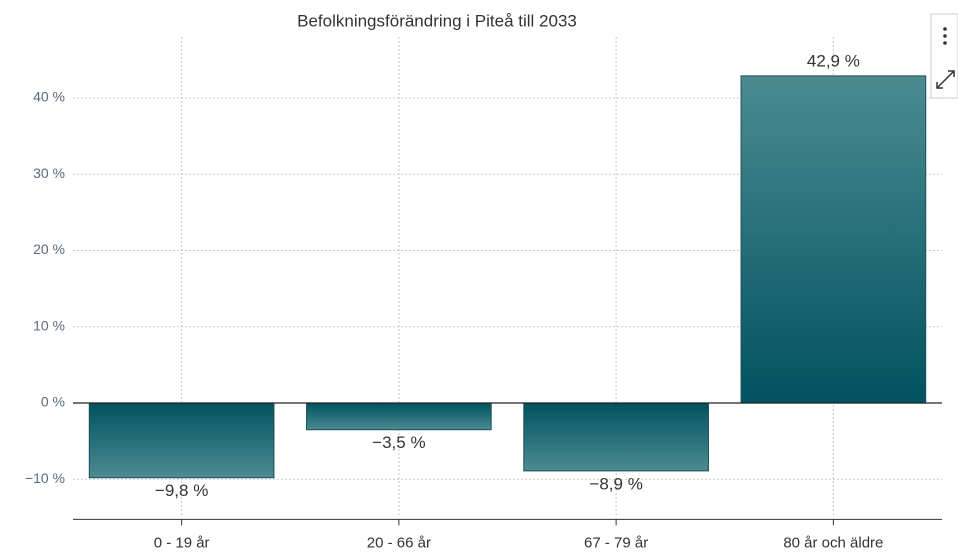 The height and width of the screenshot is (554, 958). I want to click on menu-button, so click(944, 56).